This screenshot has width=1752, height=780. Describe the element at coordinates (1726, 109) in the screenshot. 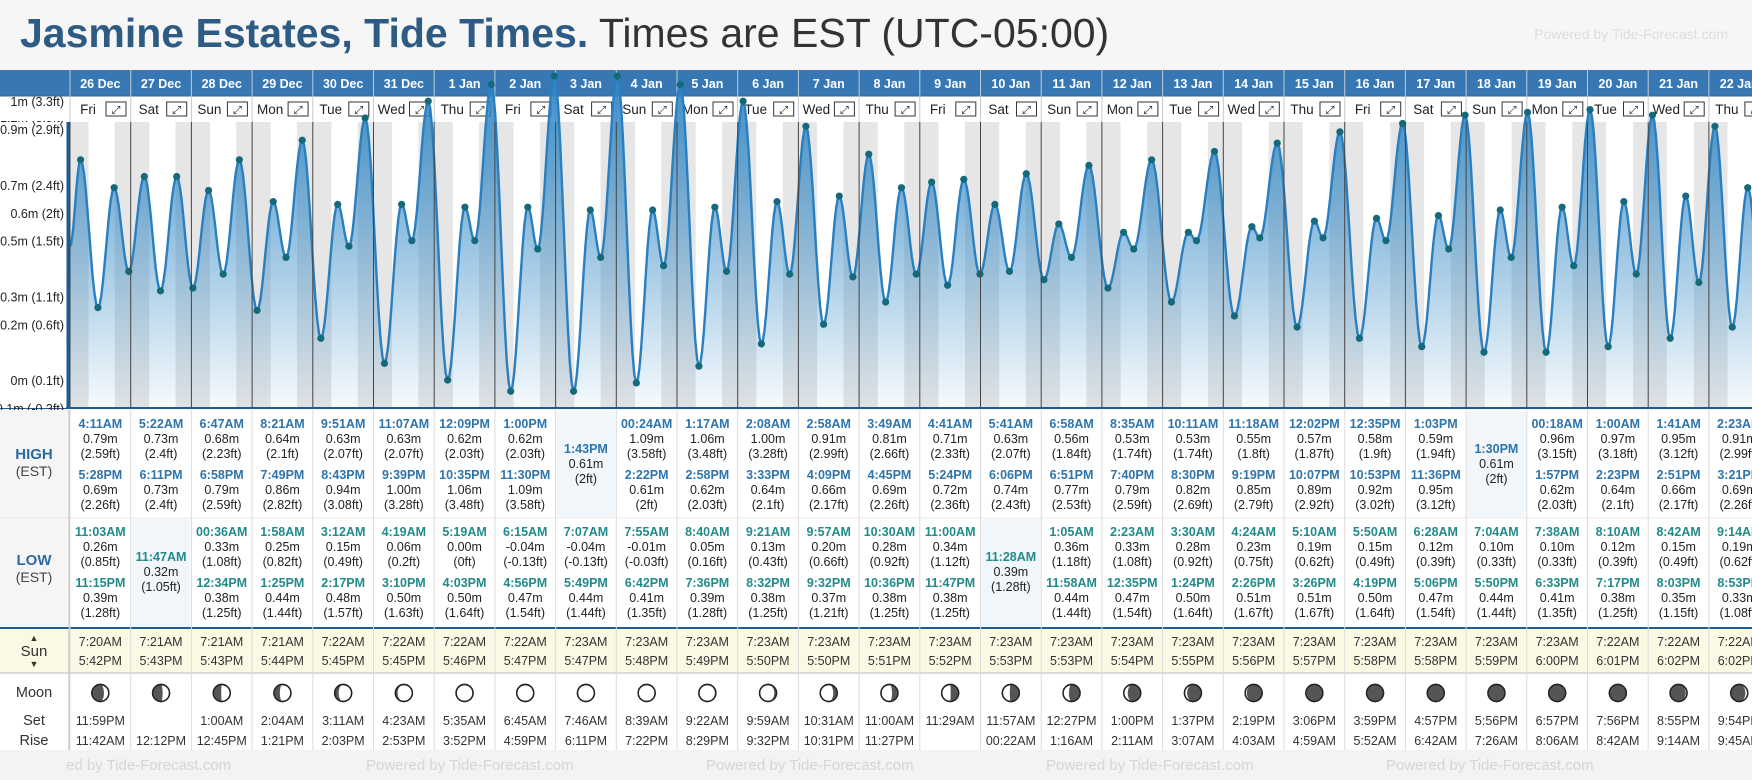

I see `weekday-label: Thu` at that location.